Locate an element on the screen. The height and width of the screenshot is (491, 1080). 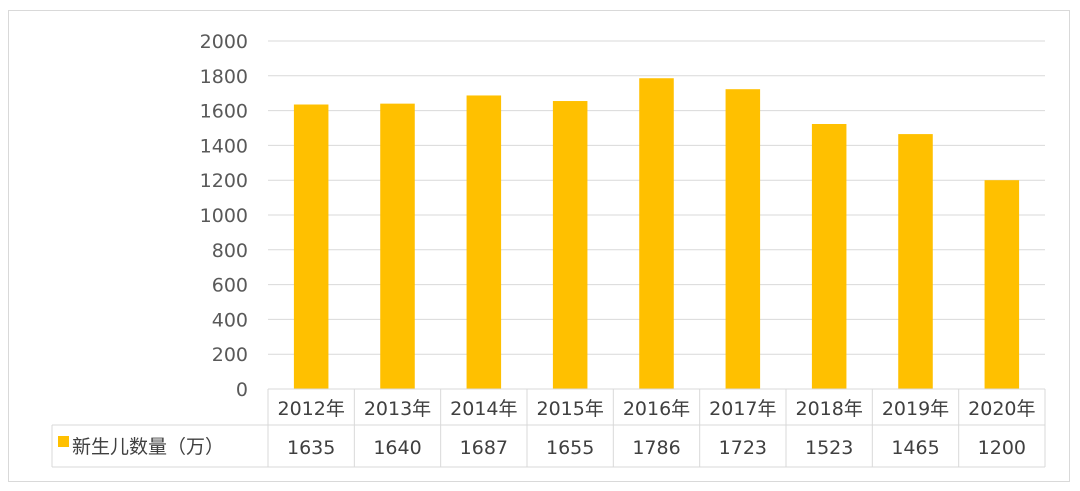
data-label: 1465 is located at coordinates (915, 448).